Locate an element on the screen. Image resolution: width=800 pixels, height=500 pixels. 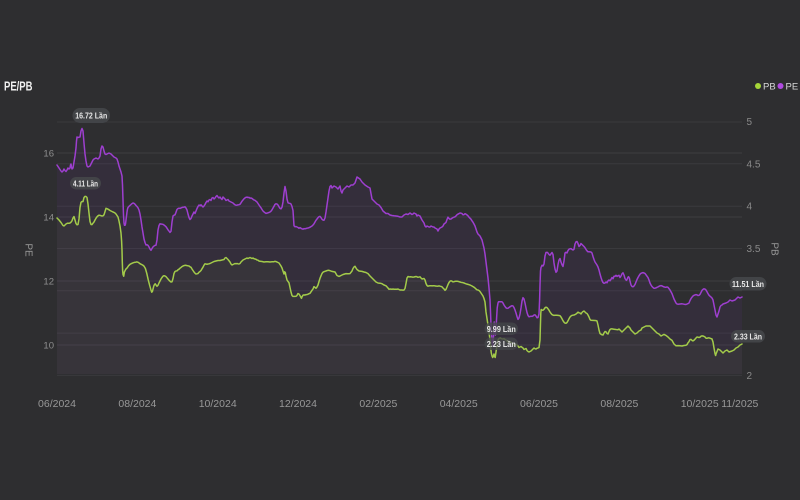
svg-text: 08/2024 is located at coordinates (137, 404).